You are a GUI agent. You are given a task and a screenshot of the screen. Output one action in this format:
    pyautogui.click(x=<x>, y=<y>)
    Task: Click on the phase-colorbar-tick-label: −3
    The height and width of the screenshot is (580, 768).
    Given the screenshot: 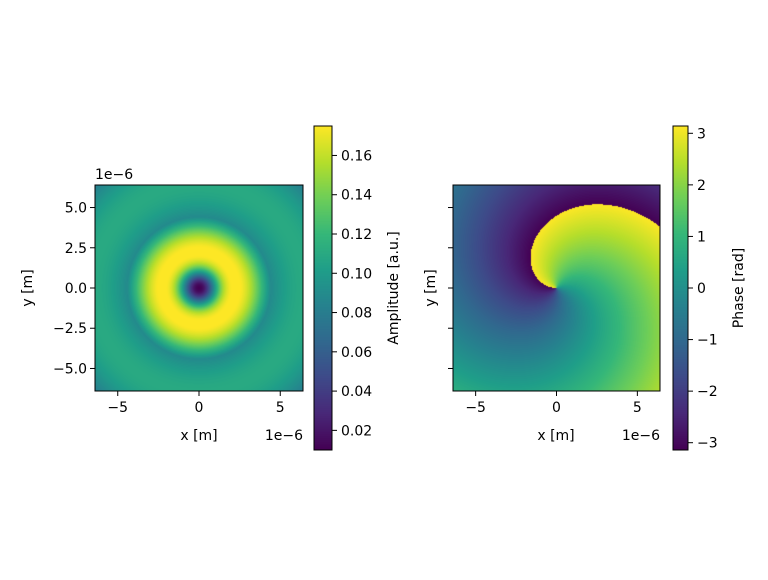 What is the action you would take?
    pyautogui.click(x=707, y=444)
    